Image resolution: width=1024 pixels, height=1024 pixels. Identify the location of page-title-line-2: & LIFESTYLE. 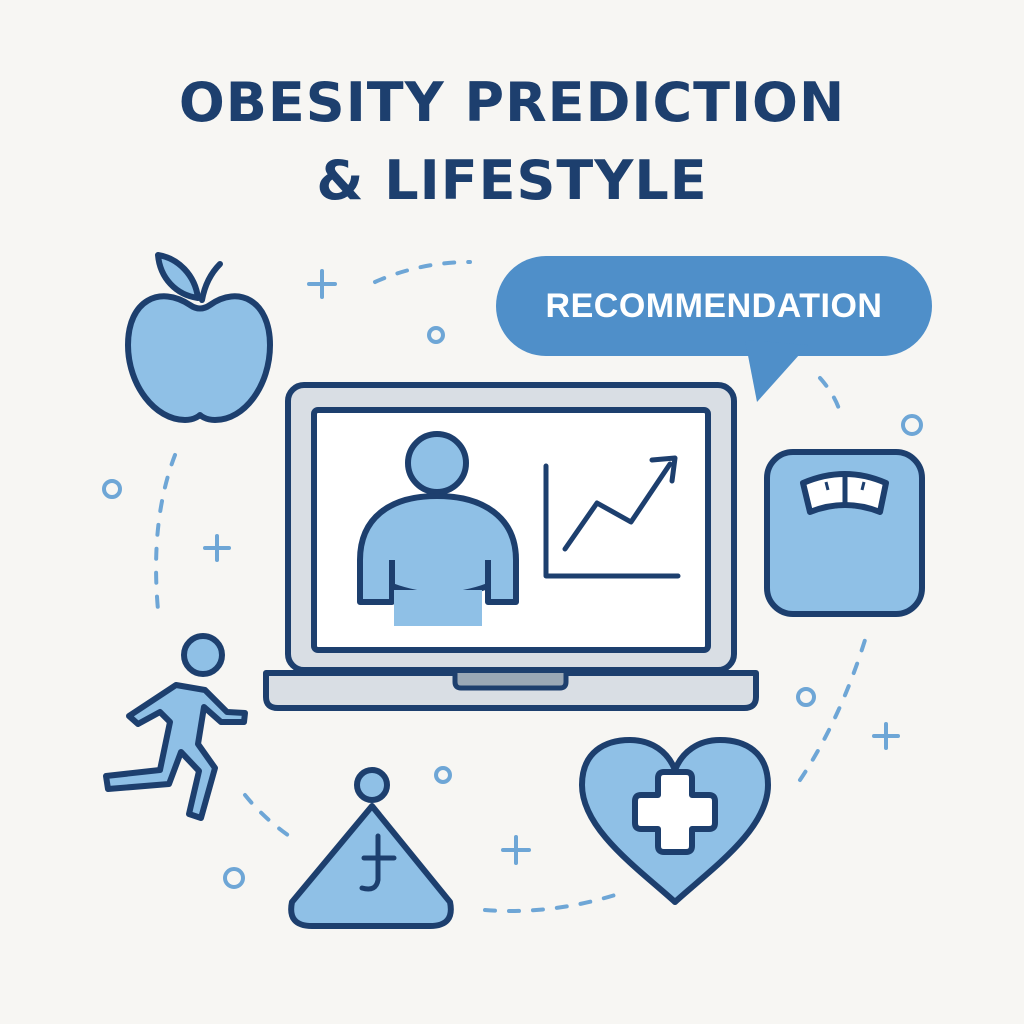
(512, 180).